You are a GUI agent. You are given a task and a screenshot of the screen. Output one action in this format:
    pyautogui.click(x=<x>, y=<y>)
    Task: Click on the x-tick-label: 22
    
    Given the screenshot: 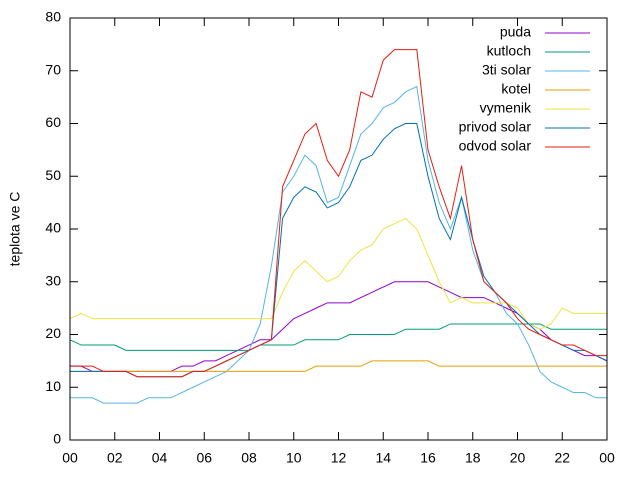 What is the action you would take?
    pyautogui.click(x=562, y=458)
    